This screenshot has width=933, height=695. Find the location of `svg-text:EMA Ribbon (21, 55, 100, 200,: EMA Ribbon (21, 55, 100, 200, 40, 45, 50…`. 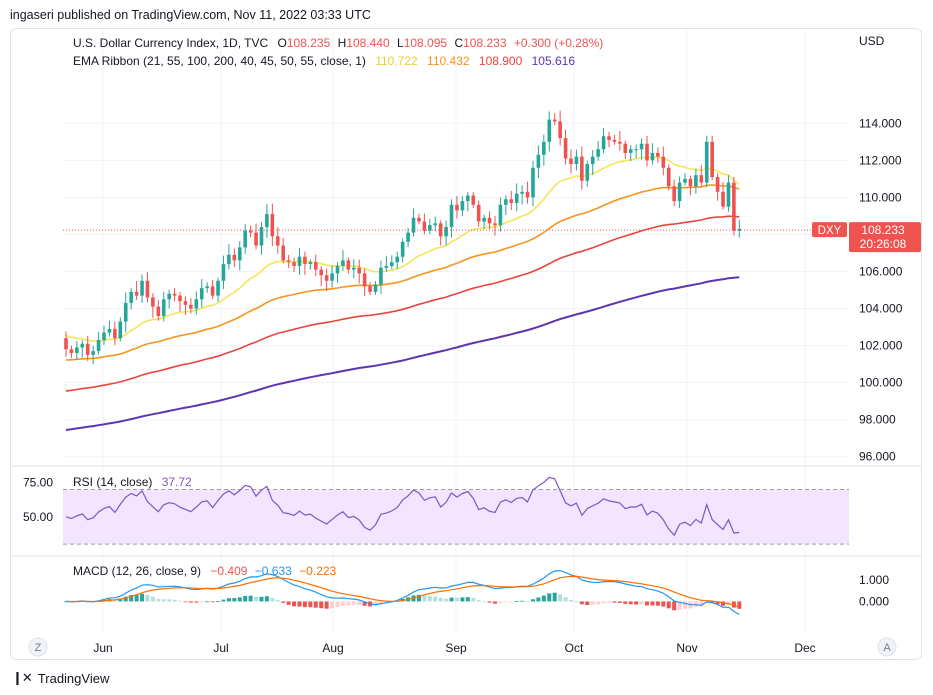

svg-text:EMA Ribbon (21, 55, 100, 200,: EMA Ribbon (21, 55, 100, 200, 40, 45, 50… is located at coordinates (324, 61).